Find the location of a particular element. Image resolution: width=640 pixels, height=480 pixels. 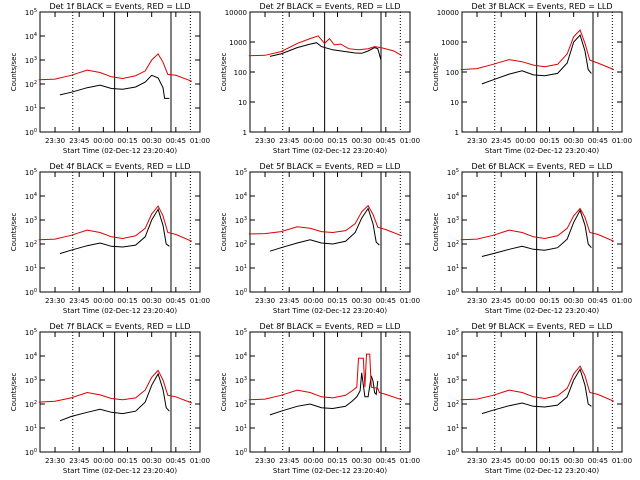

chart-title: Det 5f BLACK = Events, RED = LLD is located at coordinates (329, 166).